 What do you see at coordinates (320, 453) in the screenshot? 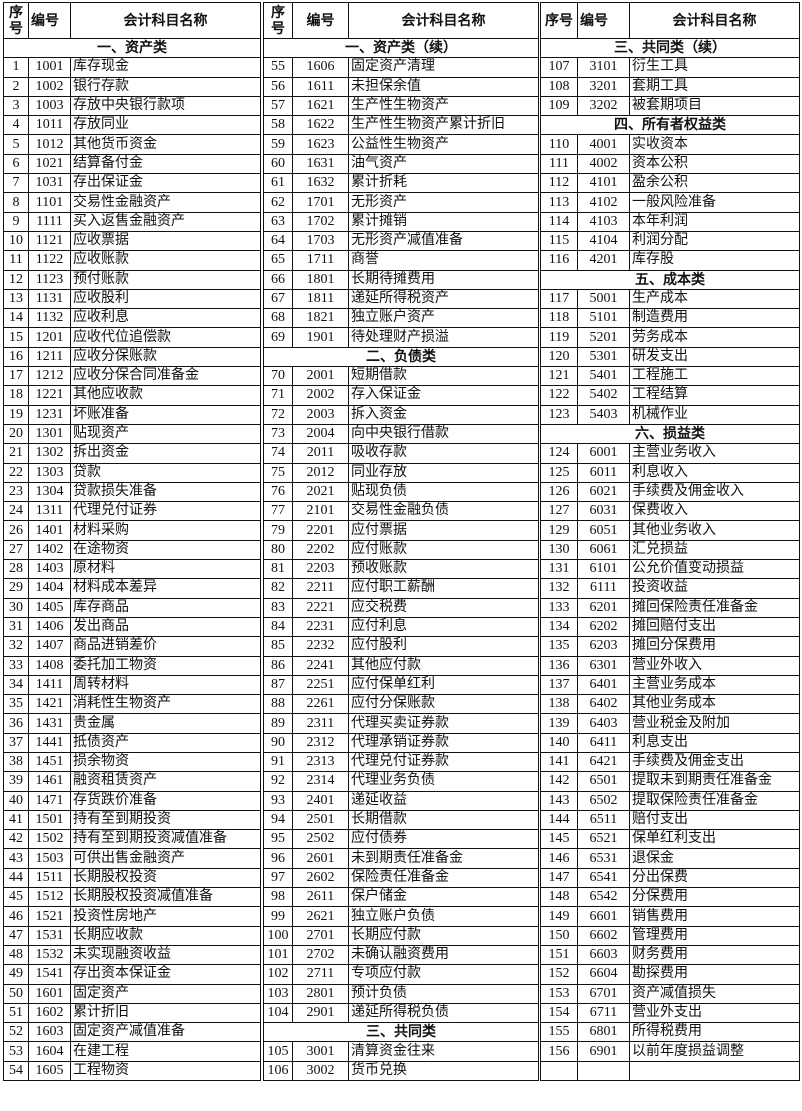
I see `code-cell: 2011` at bounding box center [320, 453].